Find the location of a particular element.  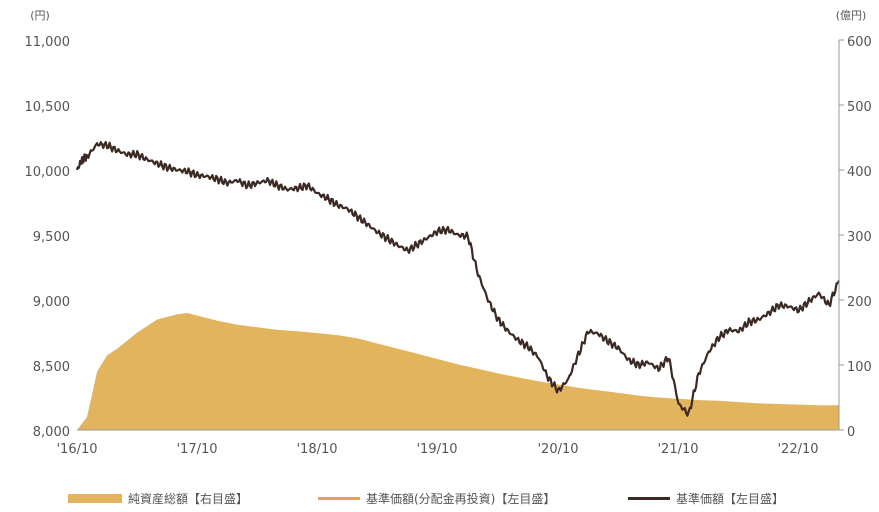

legend-item-net-assets: 純資産総額【右目盛】 is located at coordinates (158, 498).